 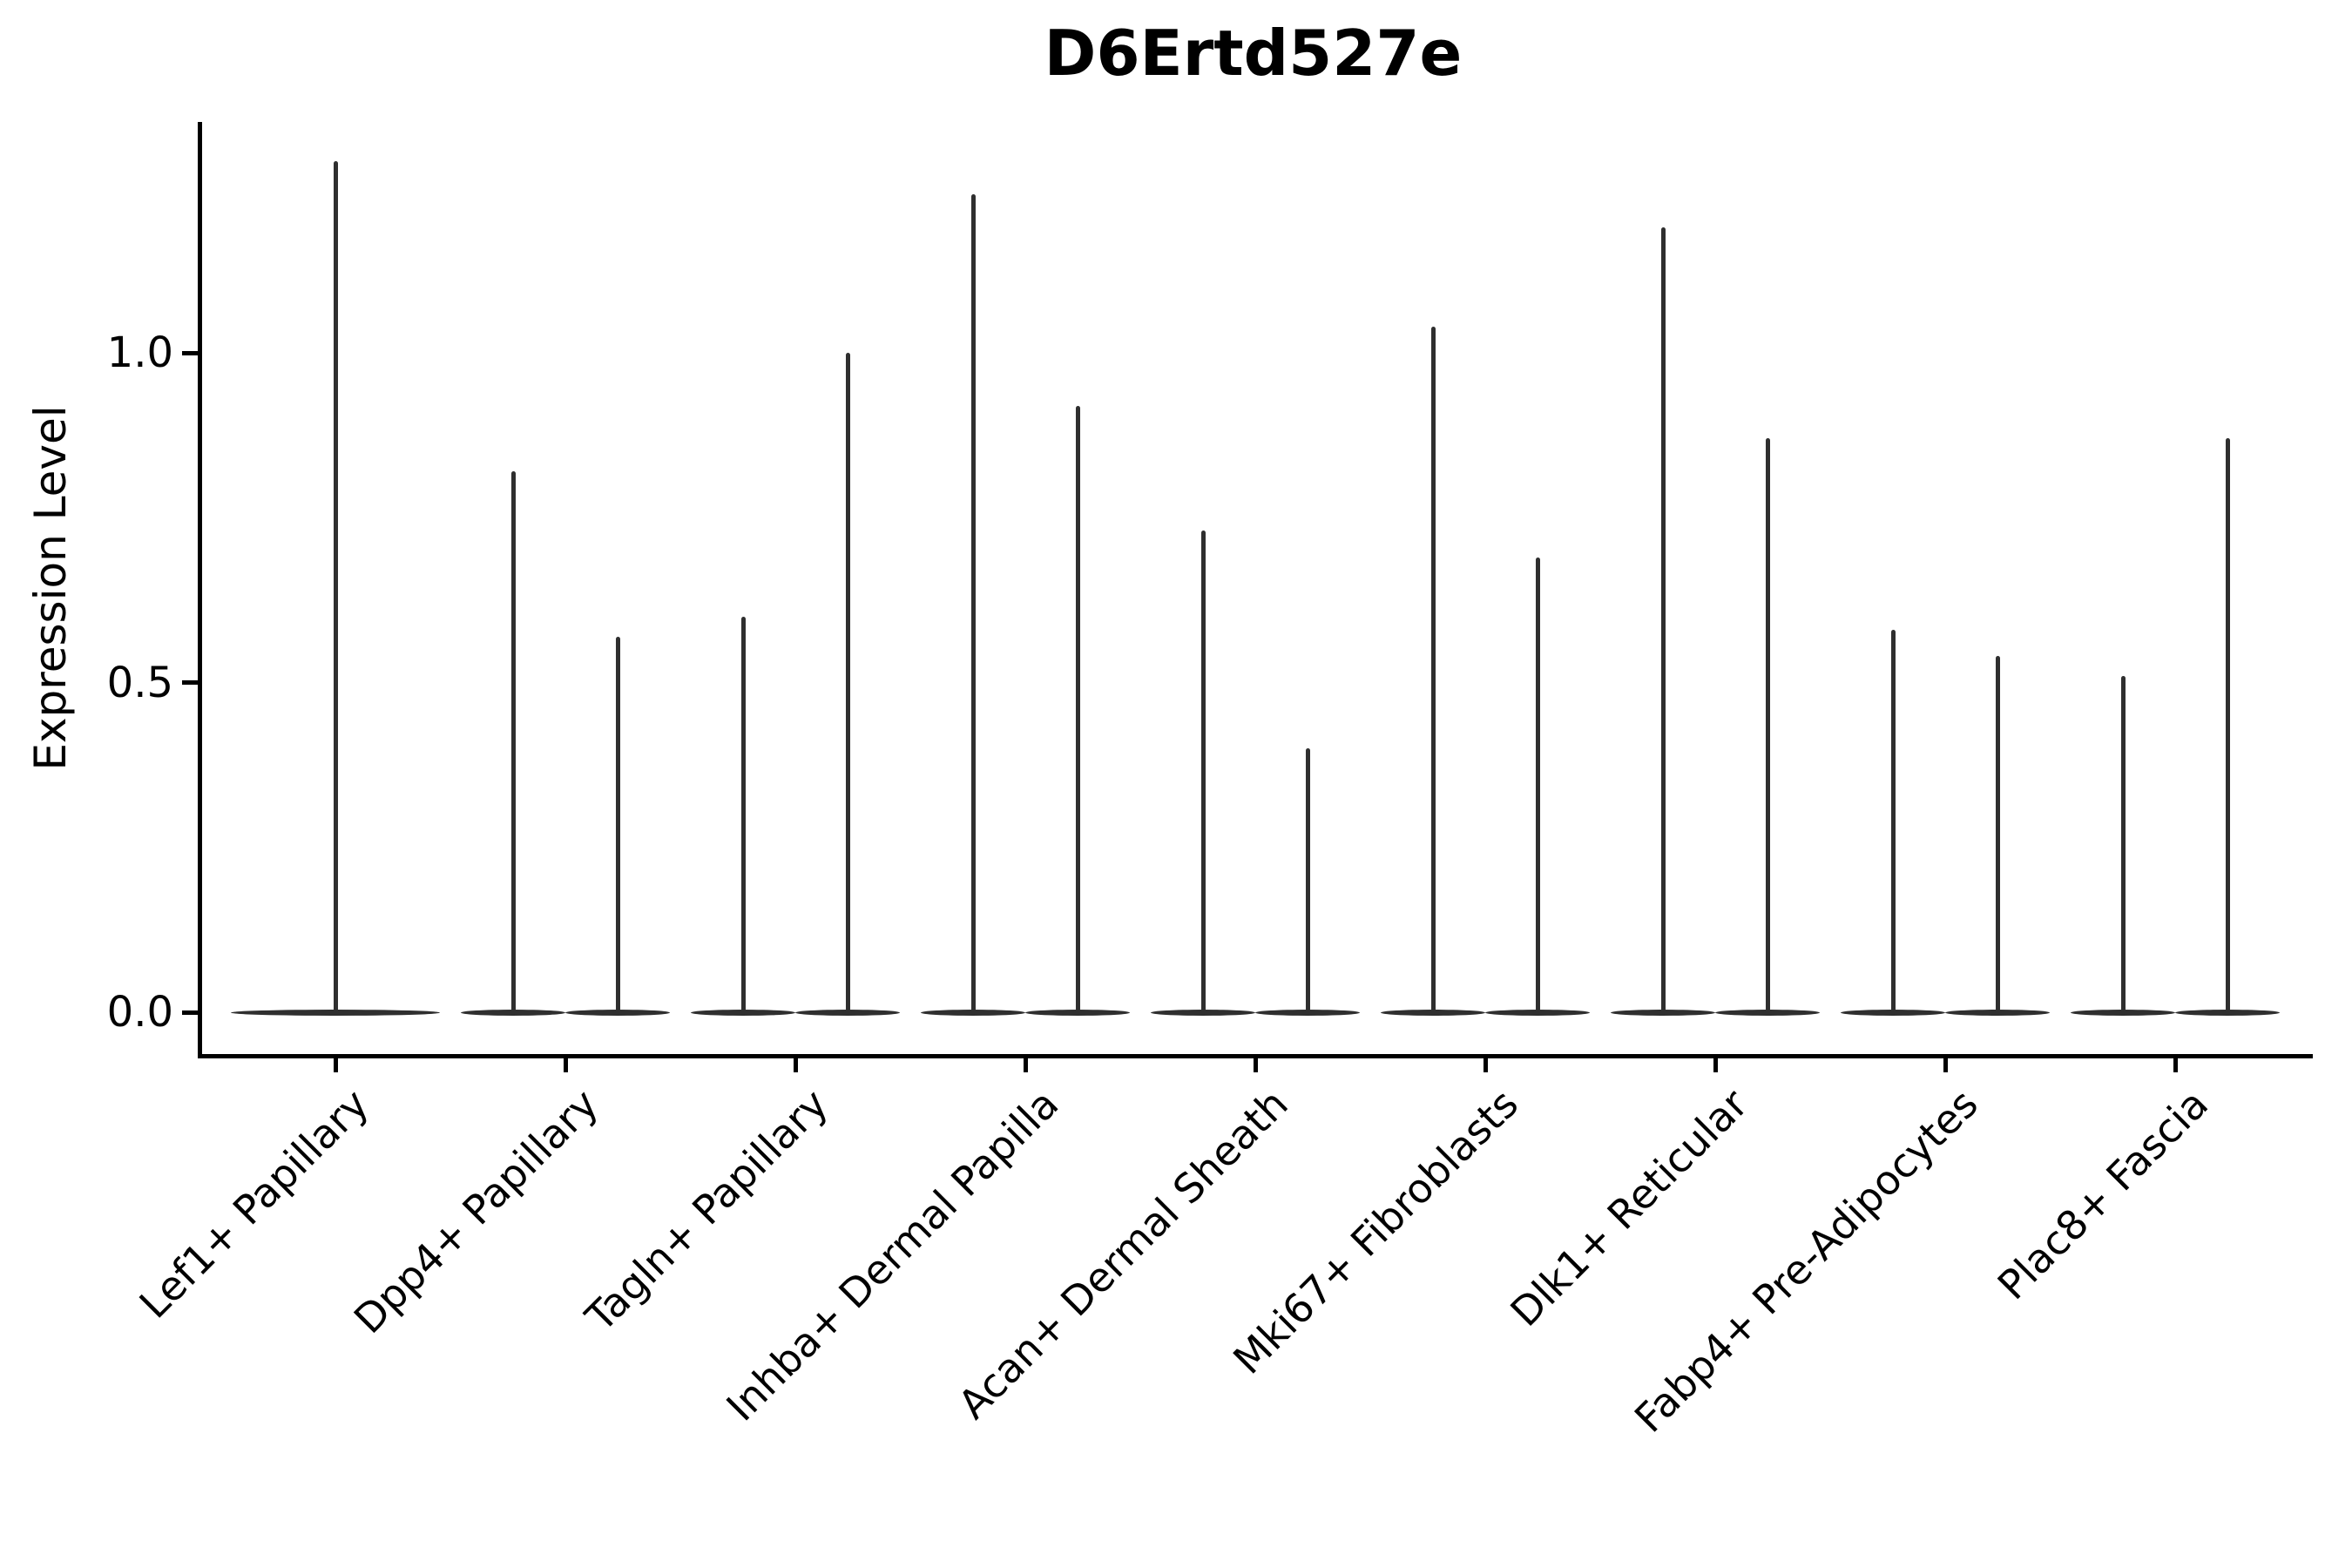 I want to click on x-tick-label: Dpp4+ Papillary, so click(x=476, y=1211).